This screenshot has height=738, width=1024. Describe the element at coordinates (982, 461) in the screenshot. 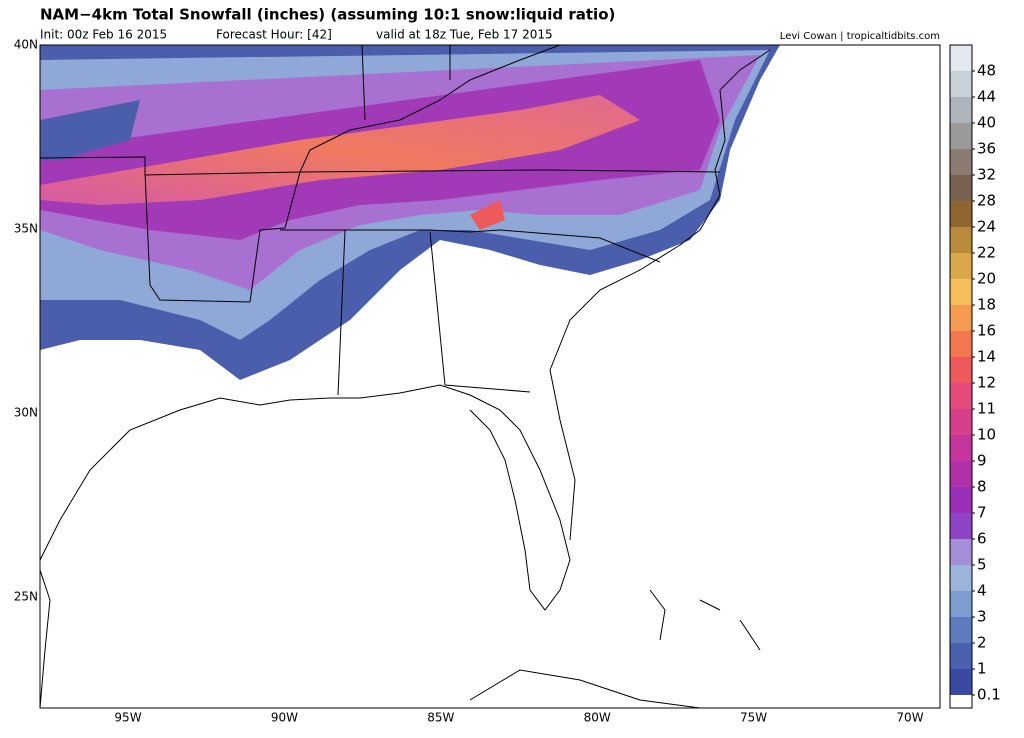

I see `colorbar-label: 9` at that location.